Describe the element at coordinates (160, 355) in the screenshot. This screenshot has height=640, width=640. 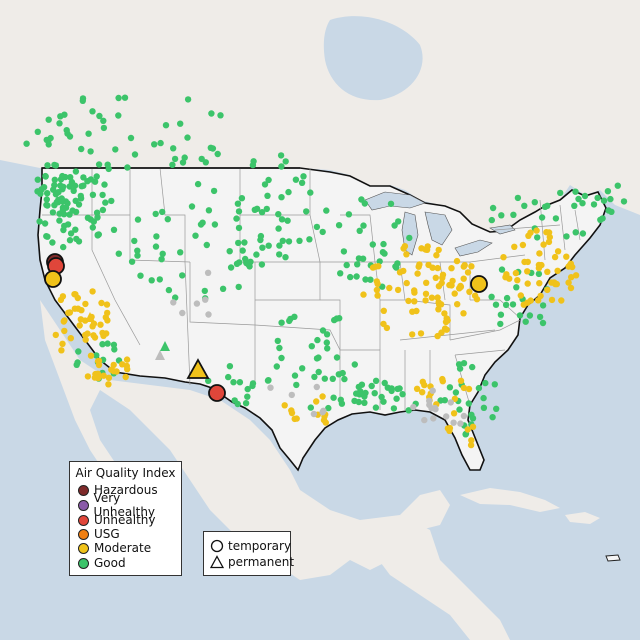
I see `permanent-no-data-marker` at that location.